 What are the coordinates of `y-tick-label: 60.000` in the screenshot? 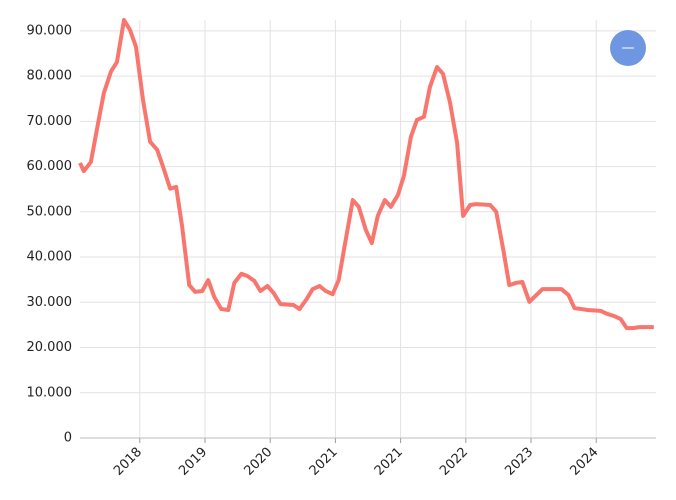 It's located at (50, 166).